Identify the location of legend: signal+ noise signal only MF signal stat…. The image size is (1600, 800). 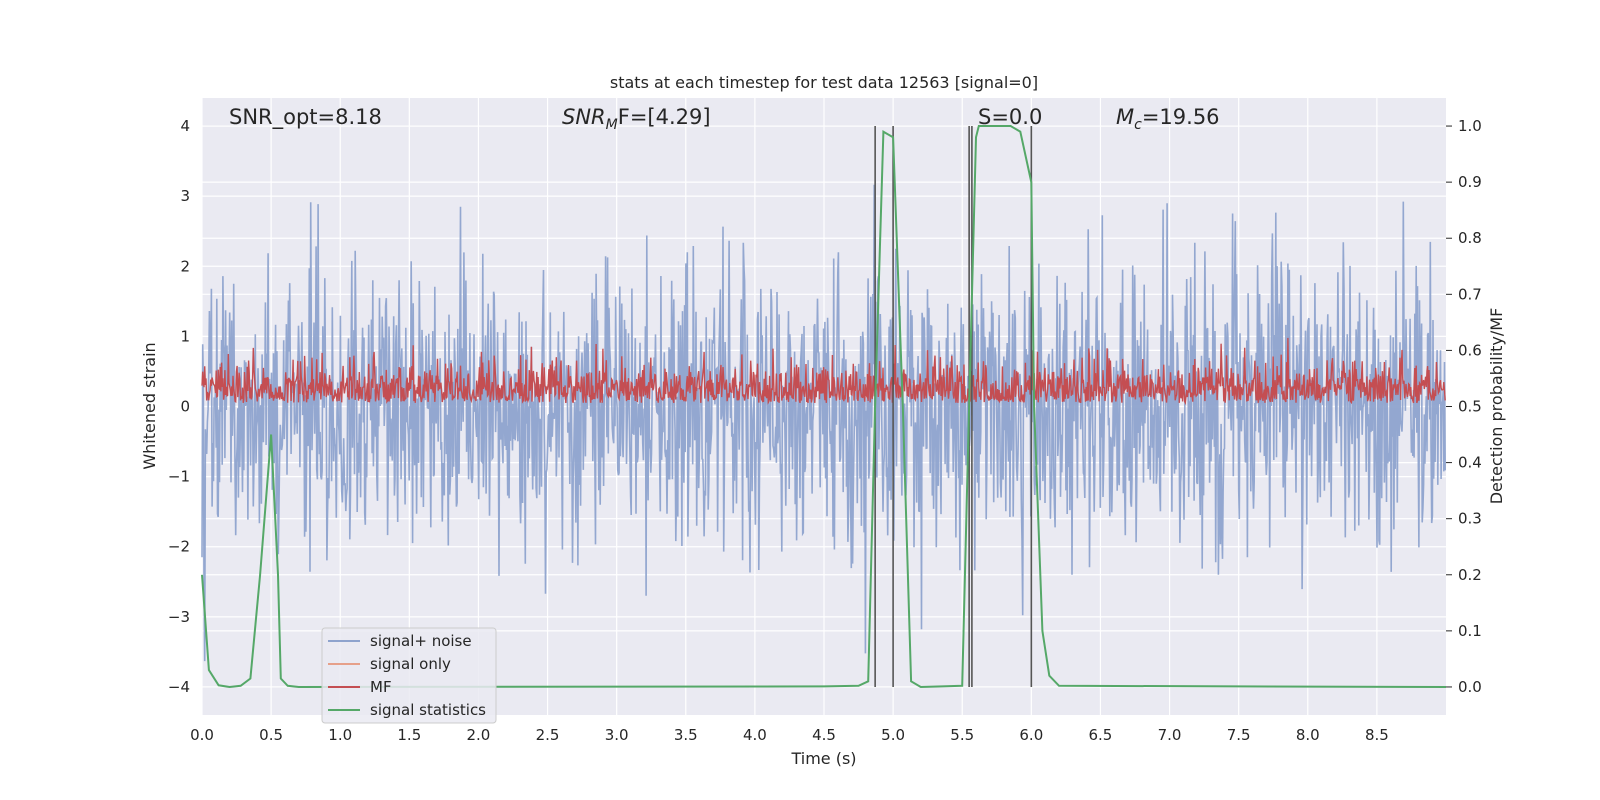
(409, 675).